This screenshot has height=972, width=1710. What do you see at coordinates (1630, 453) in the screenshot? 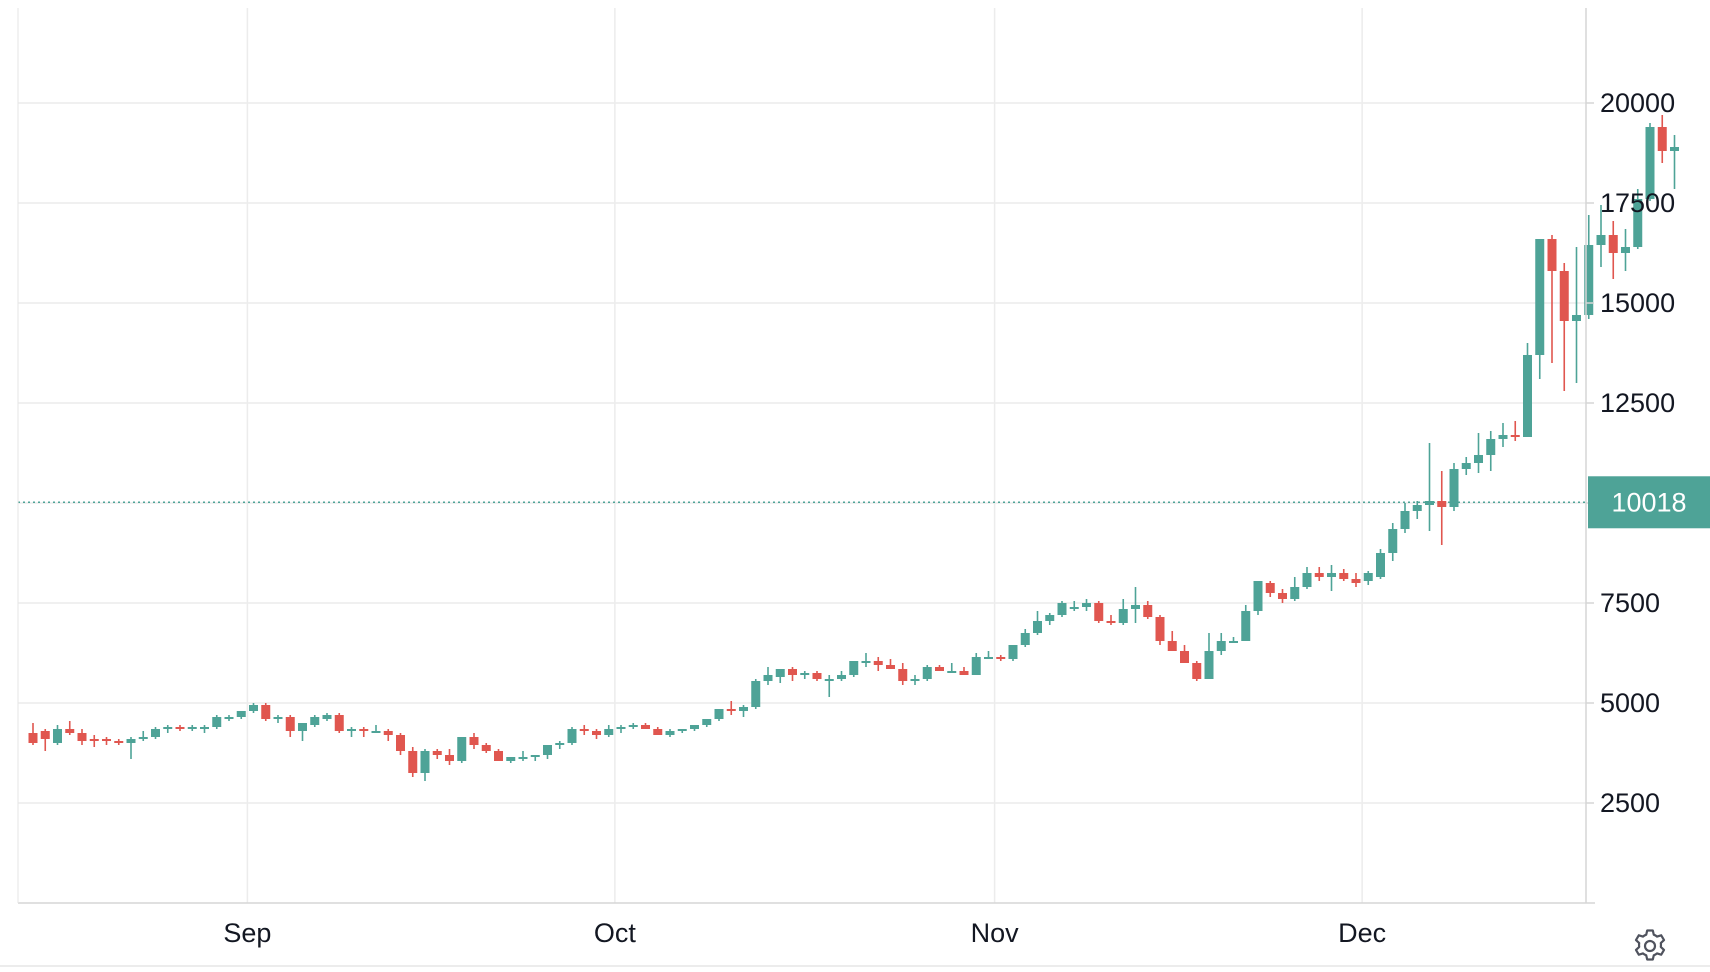
I see `price-axis: 2500 5000 7500 12500 15000 17500 20000` at bounding box center [1630, 453].